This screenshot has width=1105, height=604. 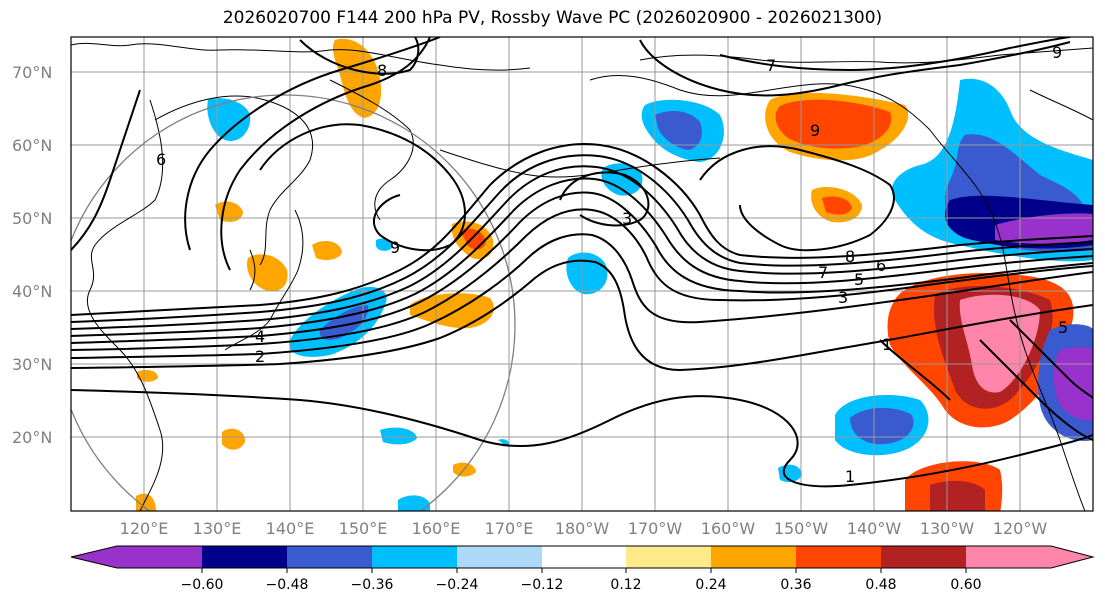 What do you see at coordinates (32, 218) in the screenshot?
I see `lat-label: 50°N` at bounding box center [32, 218].